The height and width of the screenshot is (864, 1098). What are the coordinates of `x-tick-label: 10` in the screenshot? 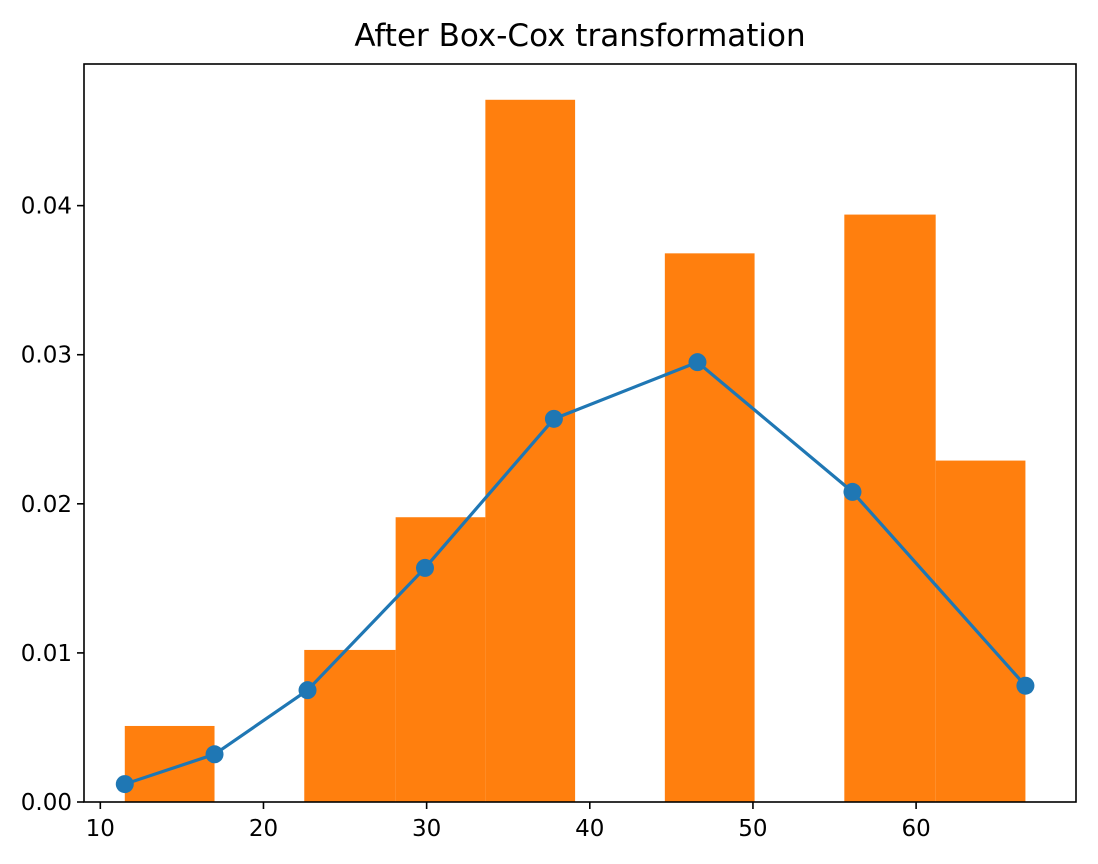 It's located at (100, 829).